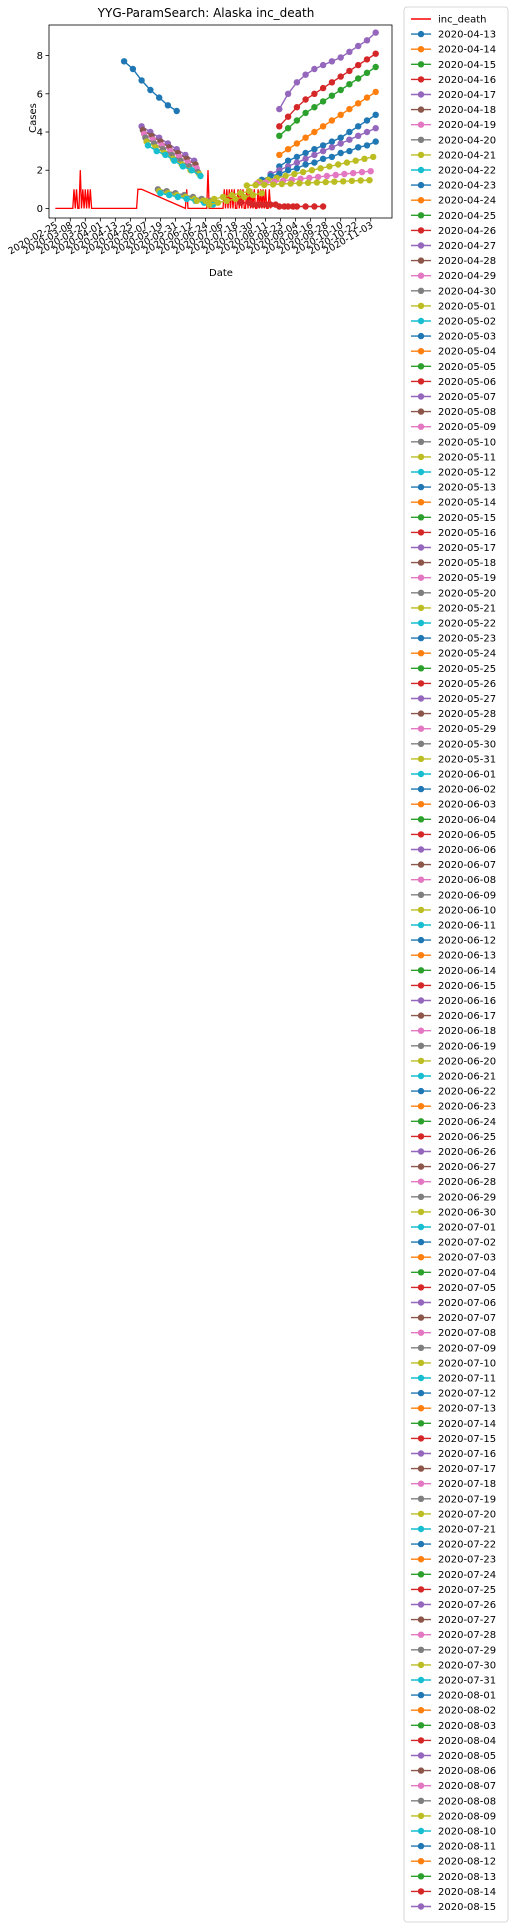  What do you see at coordinates (467, 1590) in the screenshot?
I see `legend-label-2020-07-25: 2020-07-25` at bounding box center [467, 1590].